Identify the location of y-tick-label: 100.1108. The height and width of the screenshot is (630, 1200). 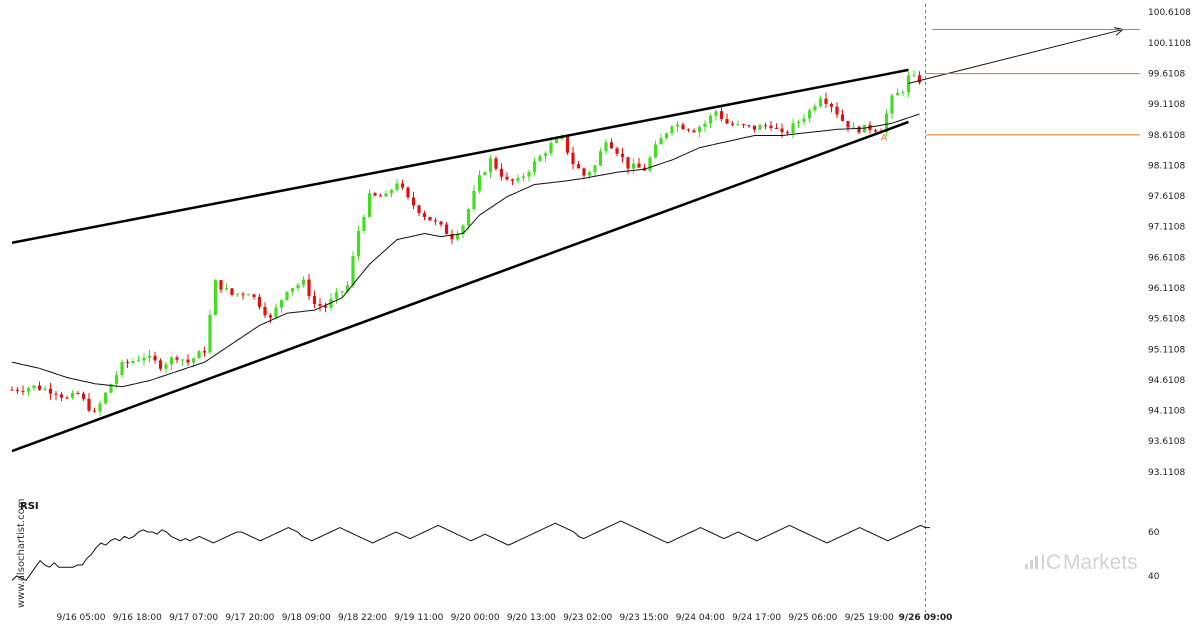
(1169, 44).